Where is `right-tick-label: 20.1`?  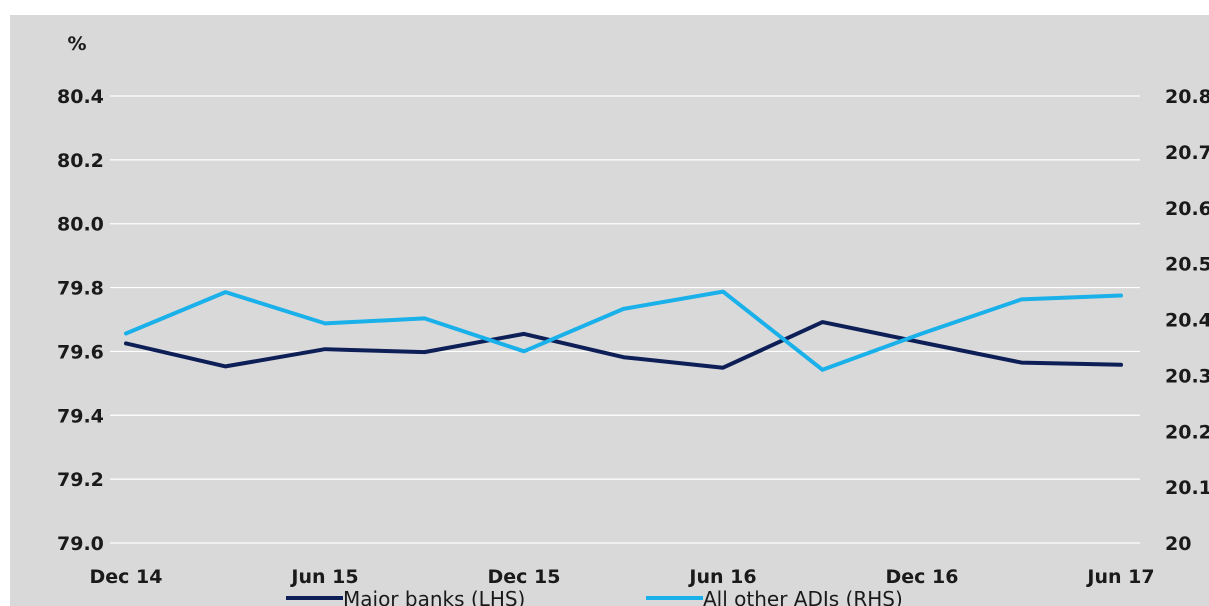
right-tick-label: 20.1 is located at coordinates (1187, 488).